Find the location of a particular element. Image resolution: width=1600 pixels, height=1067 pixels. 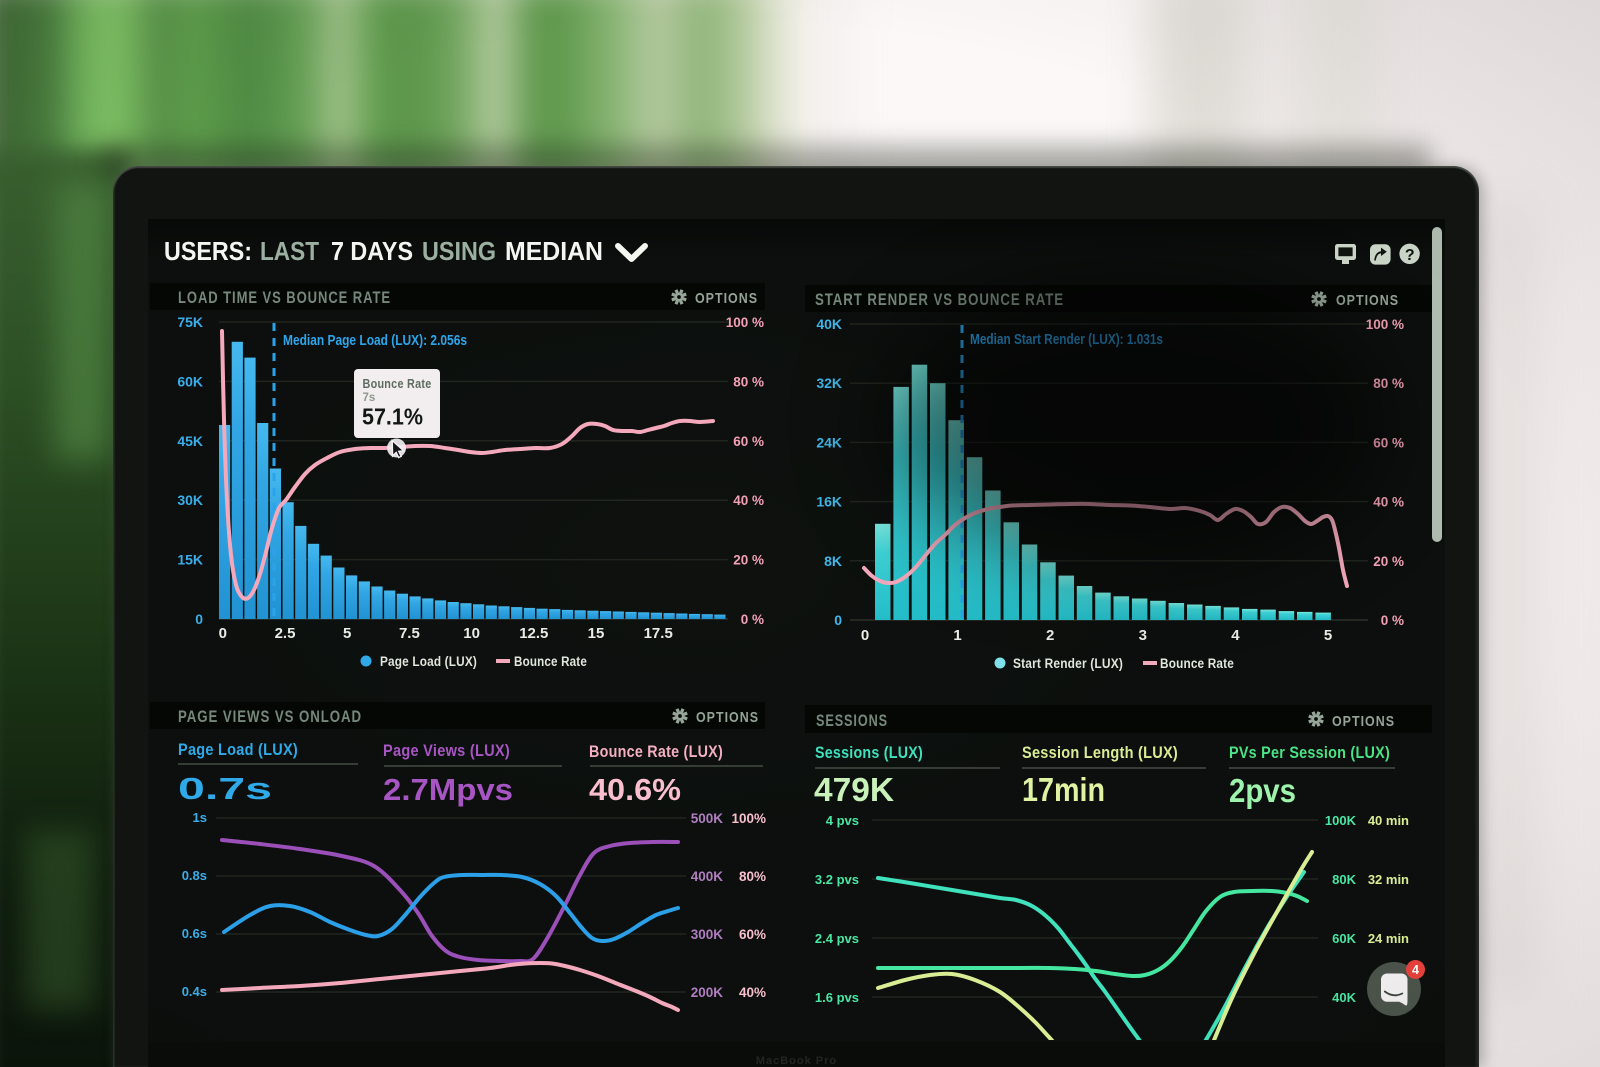

svg-text: 2.7Mpvs is located at coordinates (448, 789).